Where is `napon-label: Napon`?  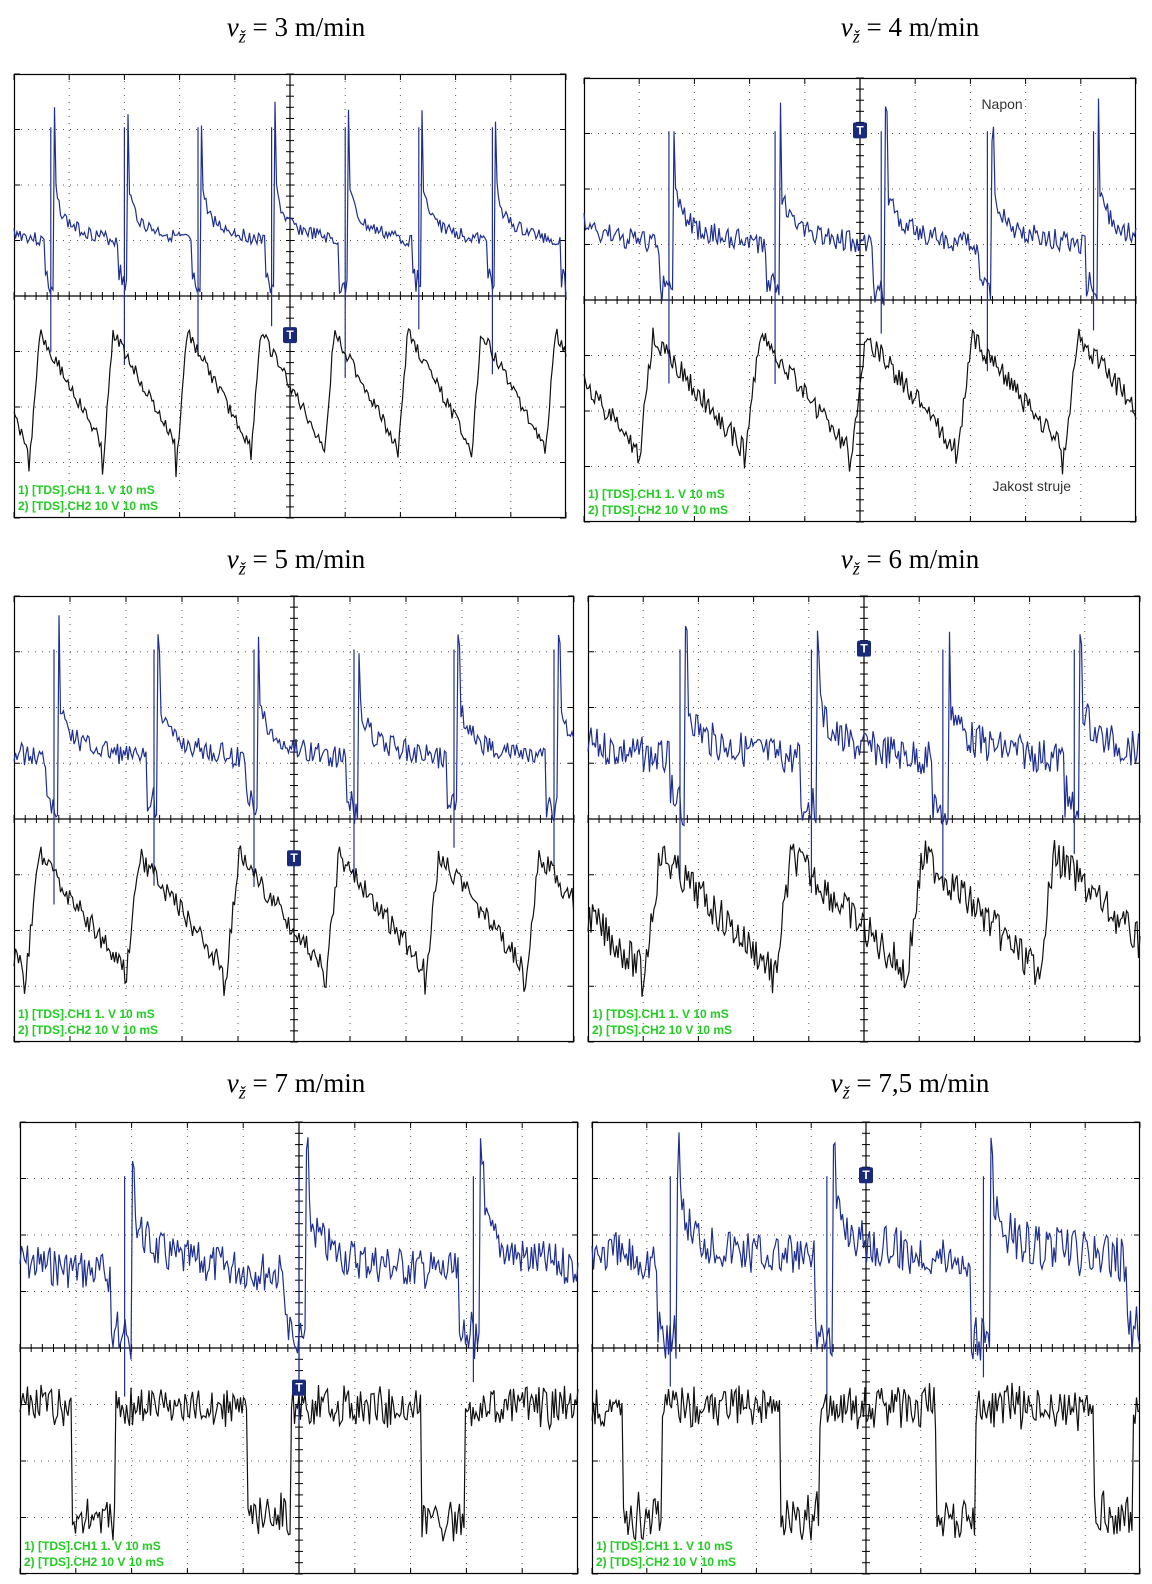 napon-label: Napon is located at coordinates (1001, 104).